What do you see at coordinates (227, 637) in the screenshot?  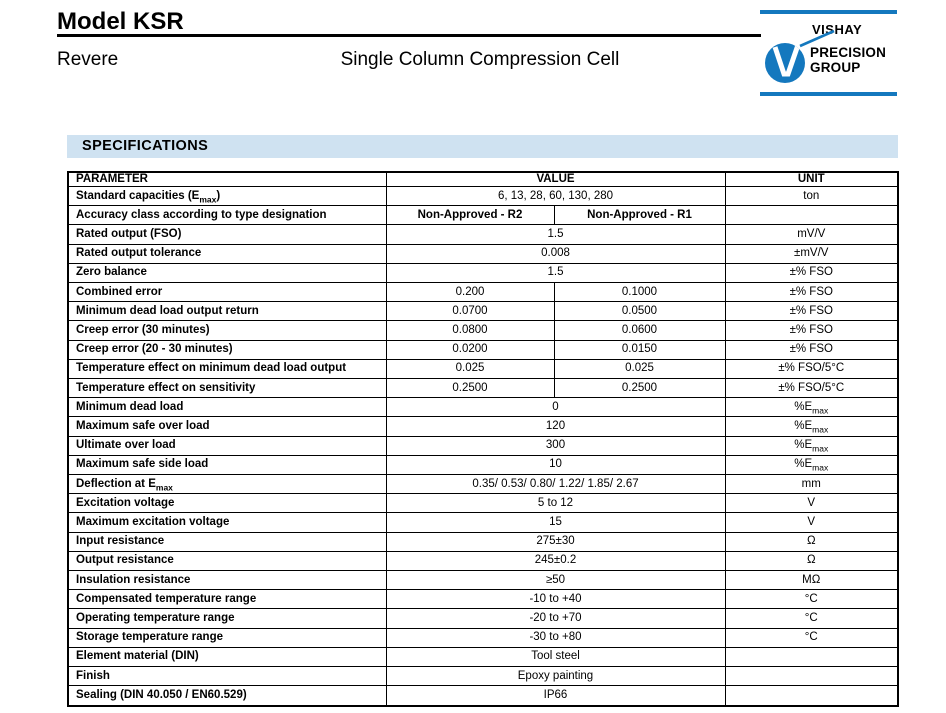 I see `parameter-cell: Storage temperature range` at bounding box center [227, 637].